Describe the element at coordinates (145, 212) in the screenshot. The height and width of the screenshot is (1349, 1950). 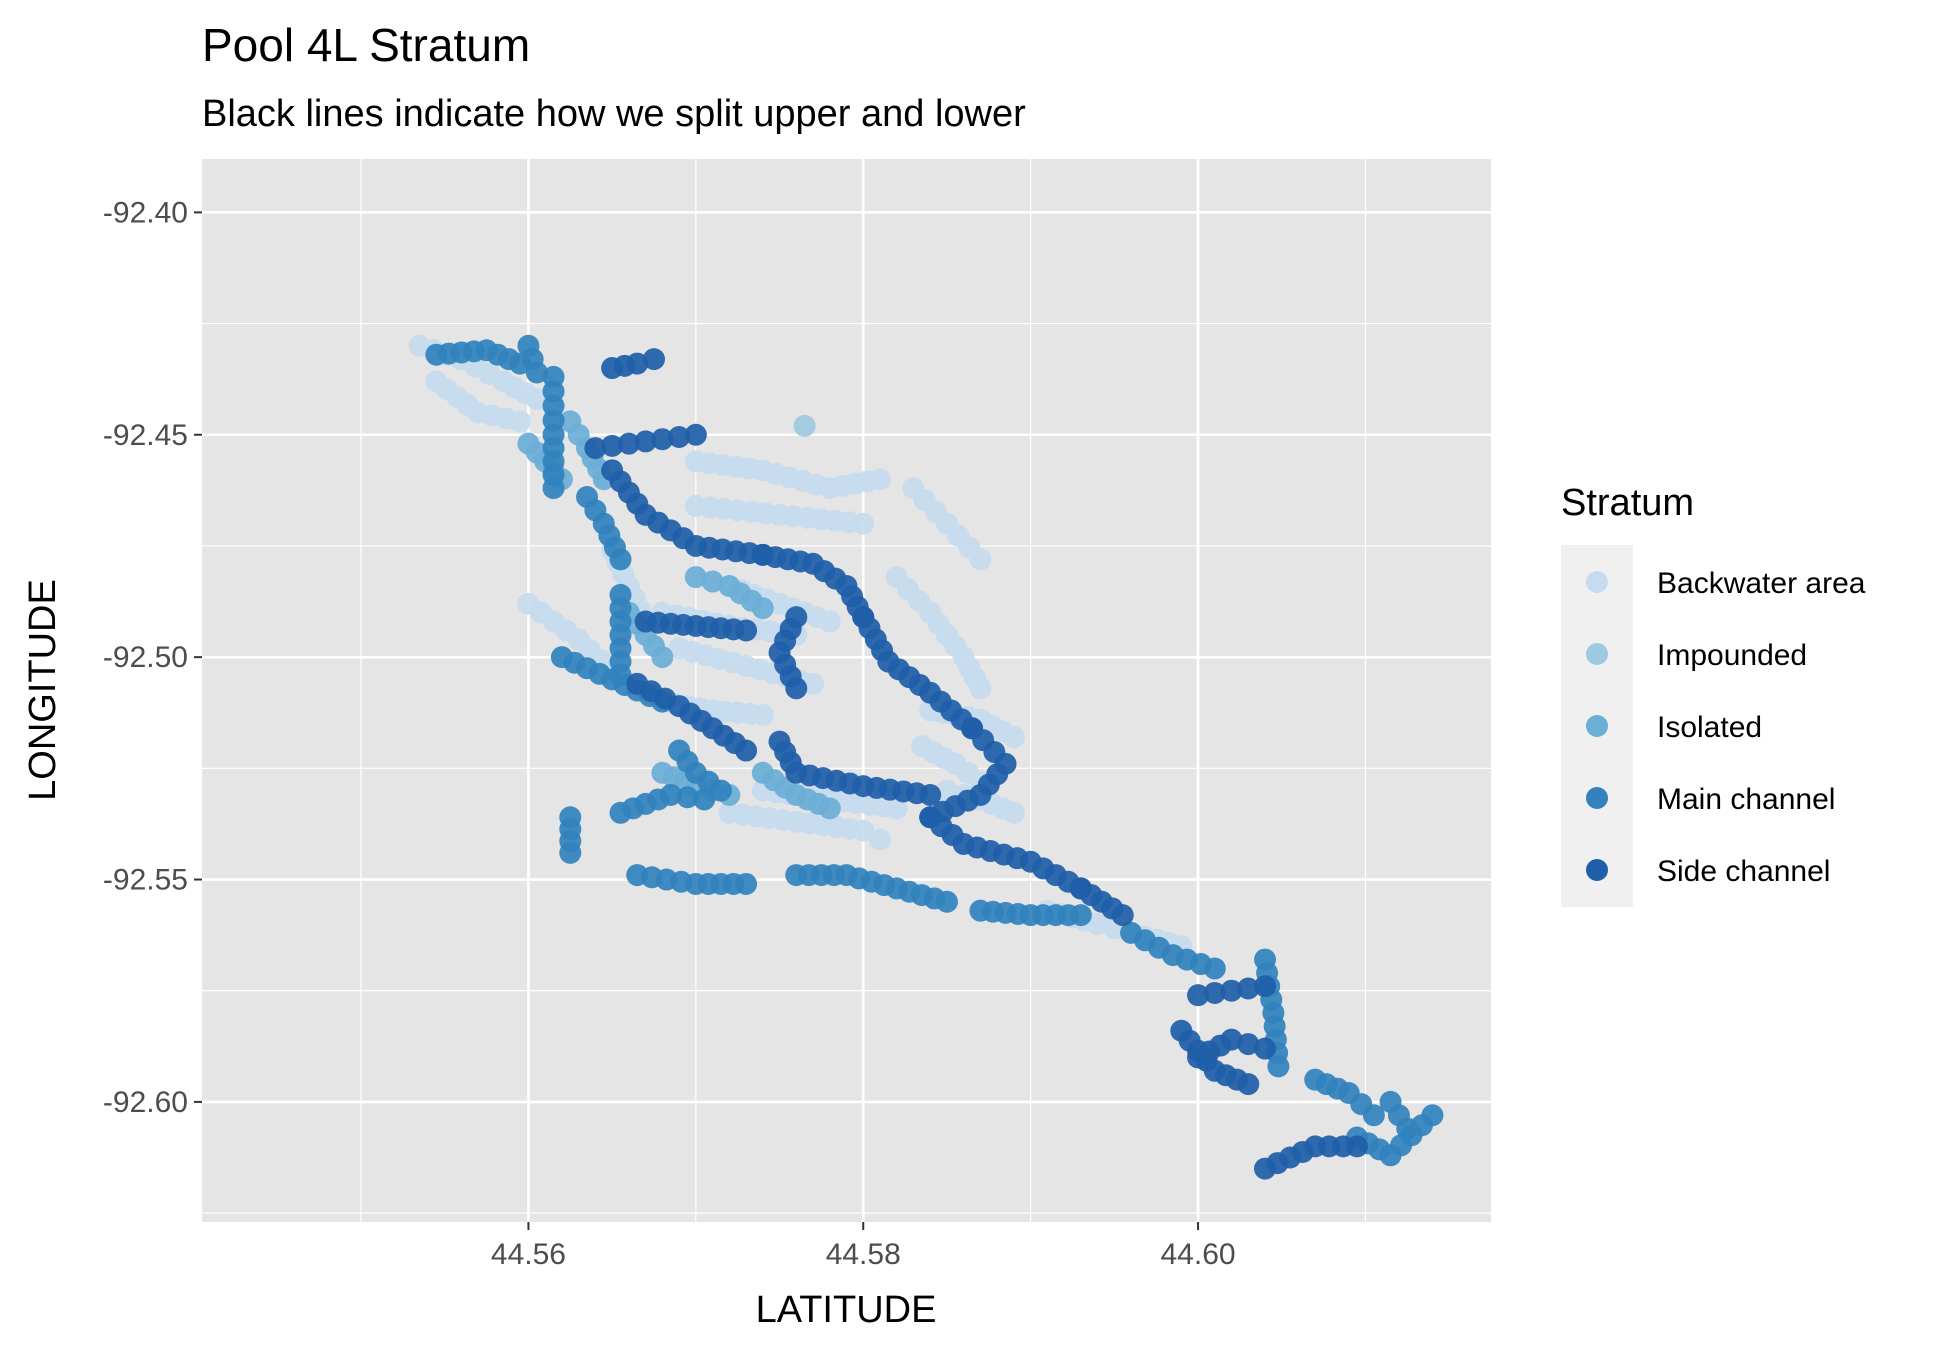
I see `y-tick-label: -92.40` at that location.